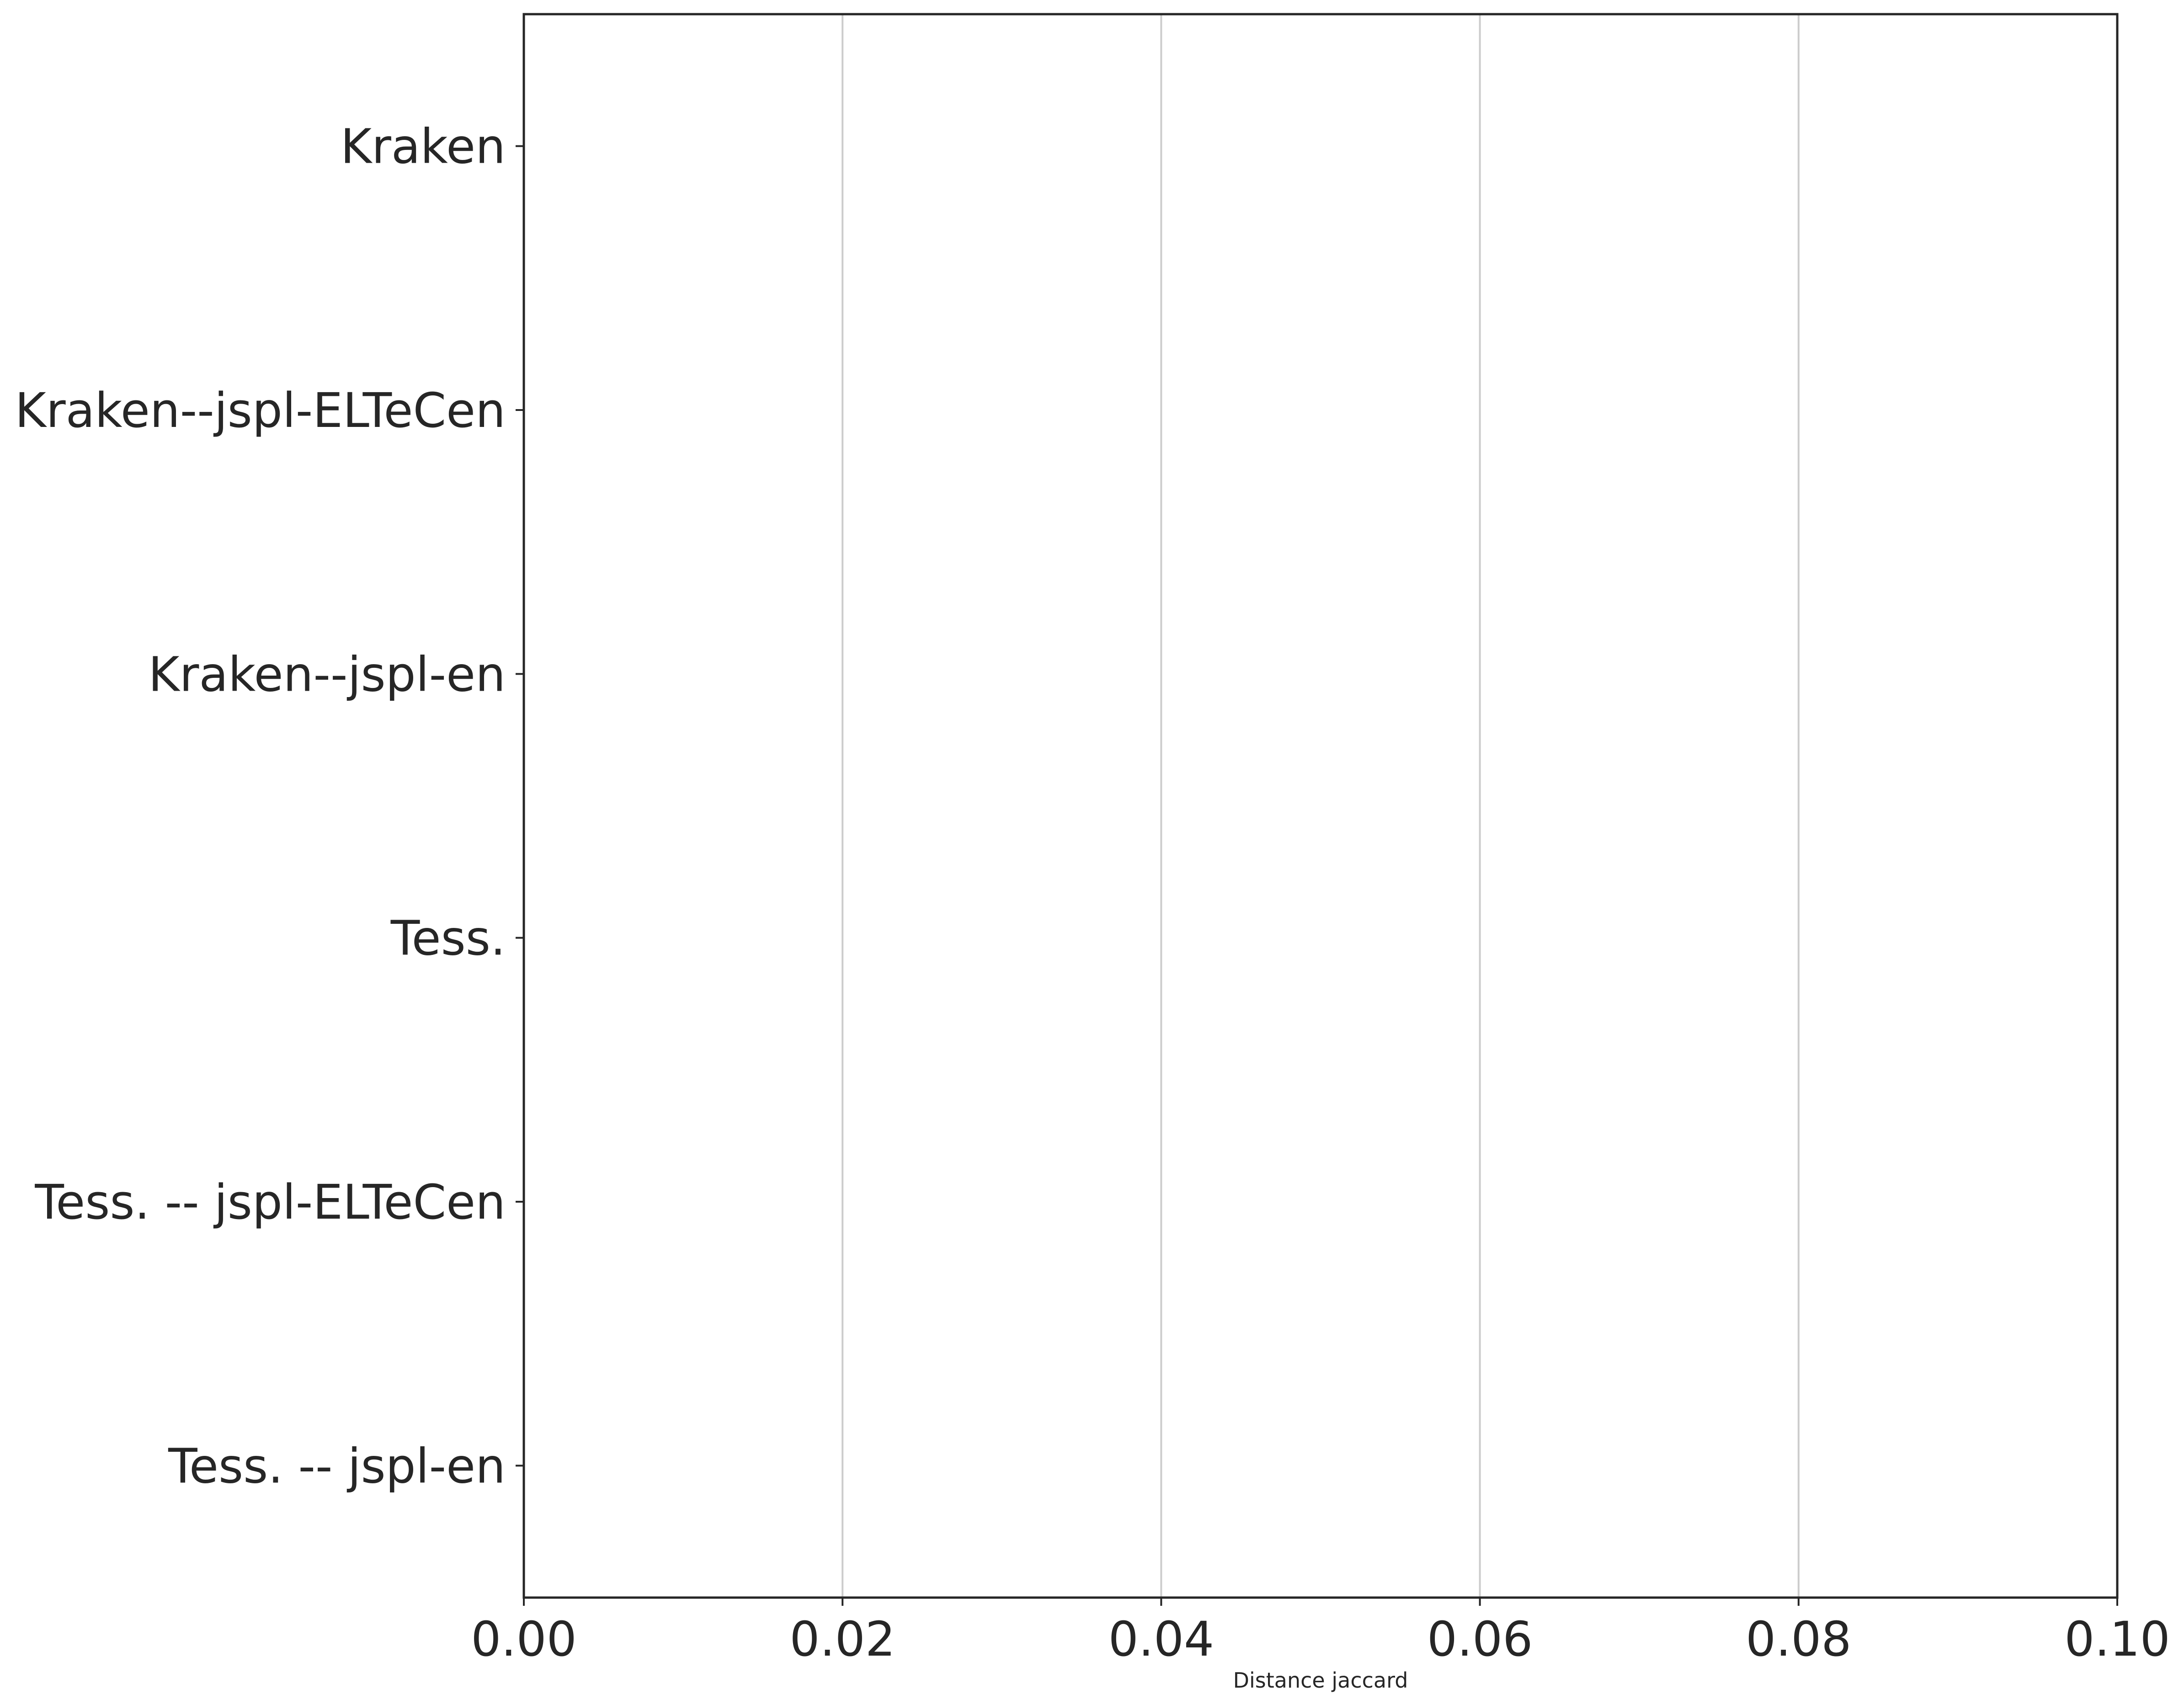  Describe the element at coordinates (448, 938) in the screenshot. I see `y-tick-label: Tess.` at that location.